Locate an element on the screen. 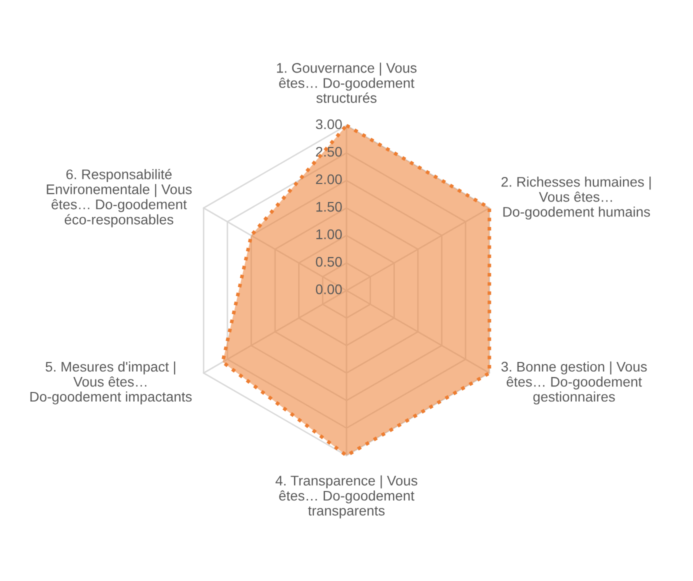 The width and height of the screenshot is (693, 581). y-tick-label: 3.00 is located at coordinates (329, 124).